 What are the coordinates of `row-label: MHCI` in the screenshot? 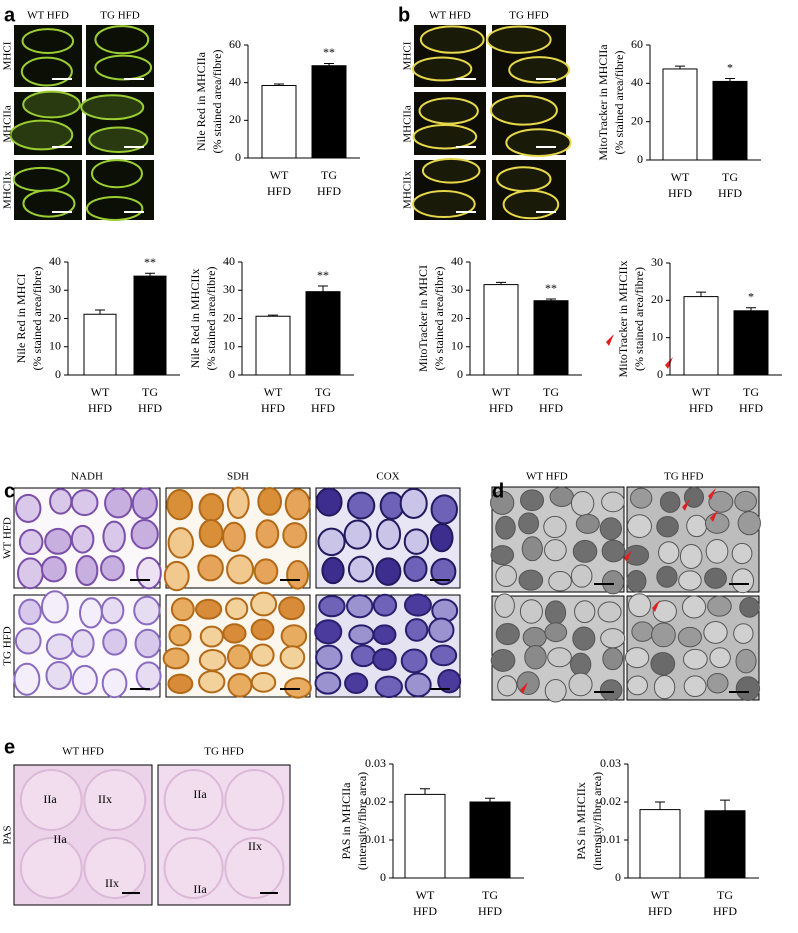 It's located at (8, 55).